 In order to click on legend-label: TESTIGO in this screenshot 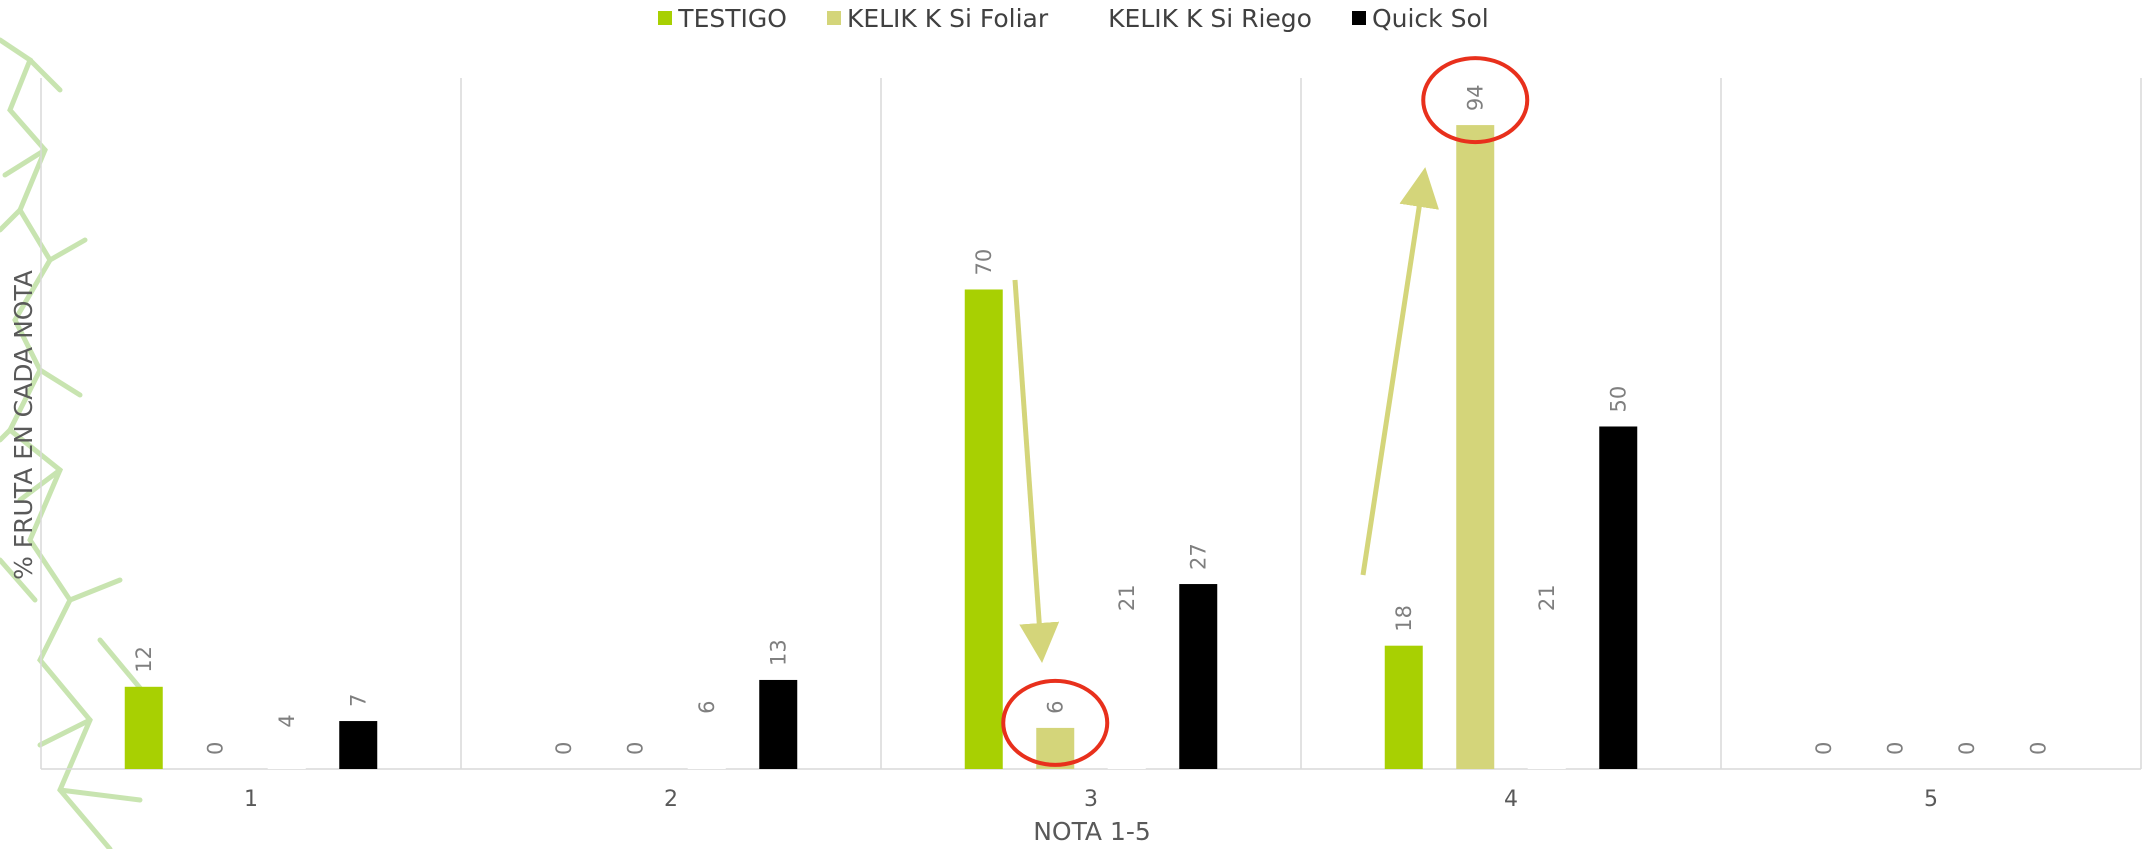, I will do `click(732, 18)`.